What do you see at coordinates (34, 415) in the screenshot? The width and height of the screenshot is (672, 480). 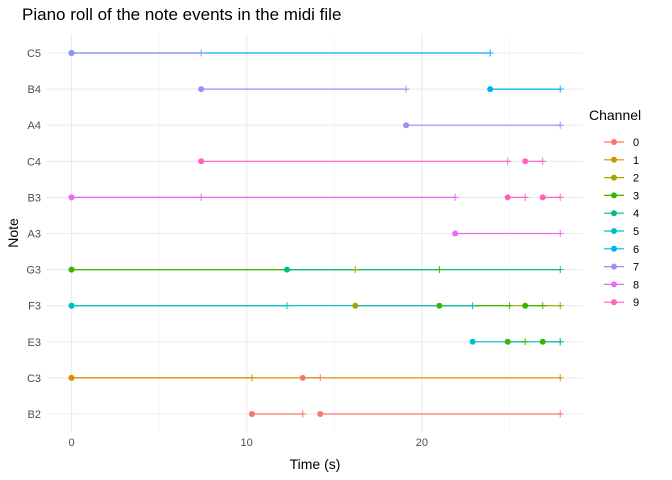 I see `y-tick-label: B2` at bounding box center [34, 415].